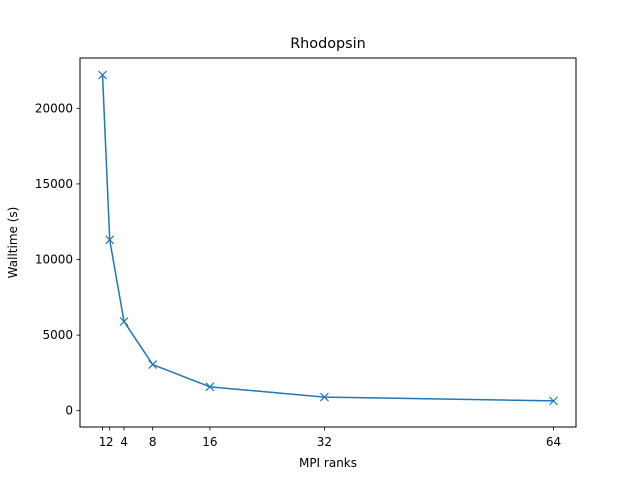 The width and height of the screenshot is (640, 484). I want to click on x-tick-label: 8, so click(153, 442).